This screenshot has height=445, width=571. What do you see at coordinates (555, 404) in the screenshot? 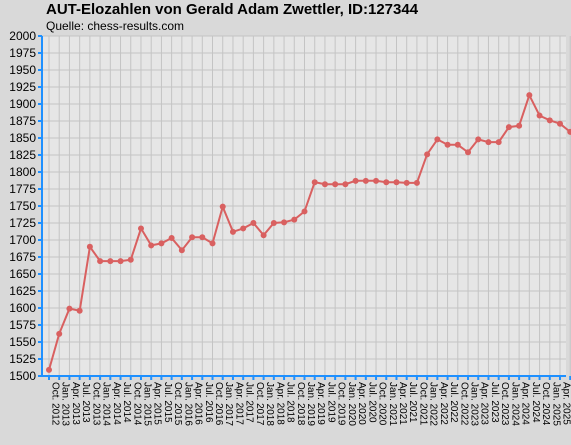
I see `x-tick-label: Jan. 2025` at bounding box center [555, 404].